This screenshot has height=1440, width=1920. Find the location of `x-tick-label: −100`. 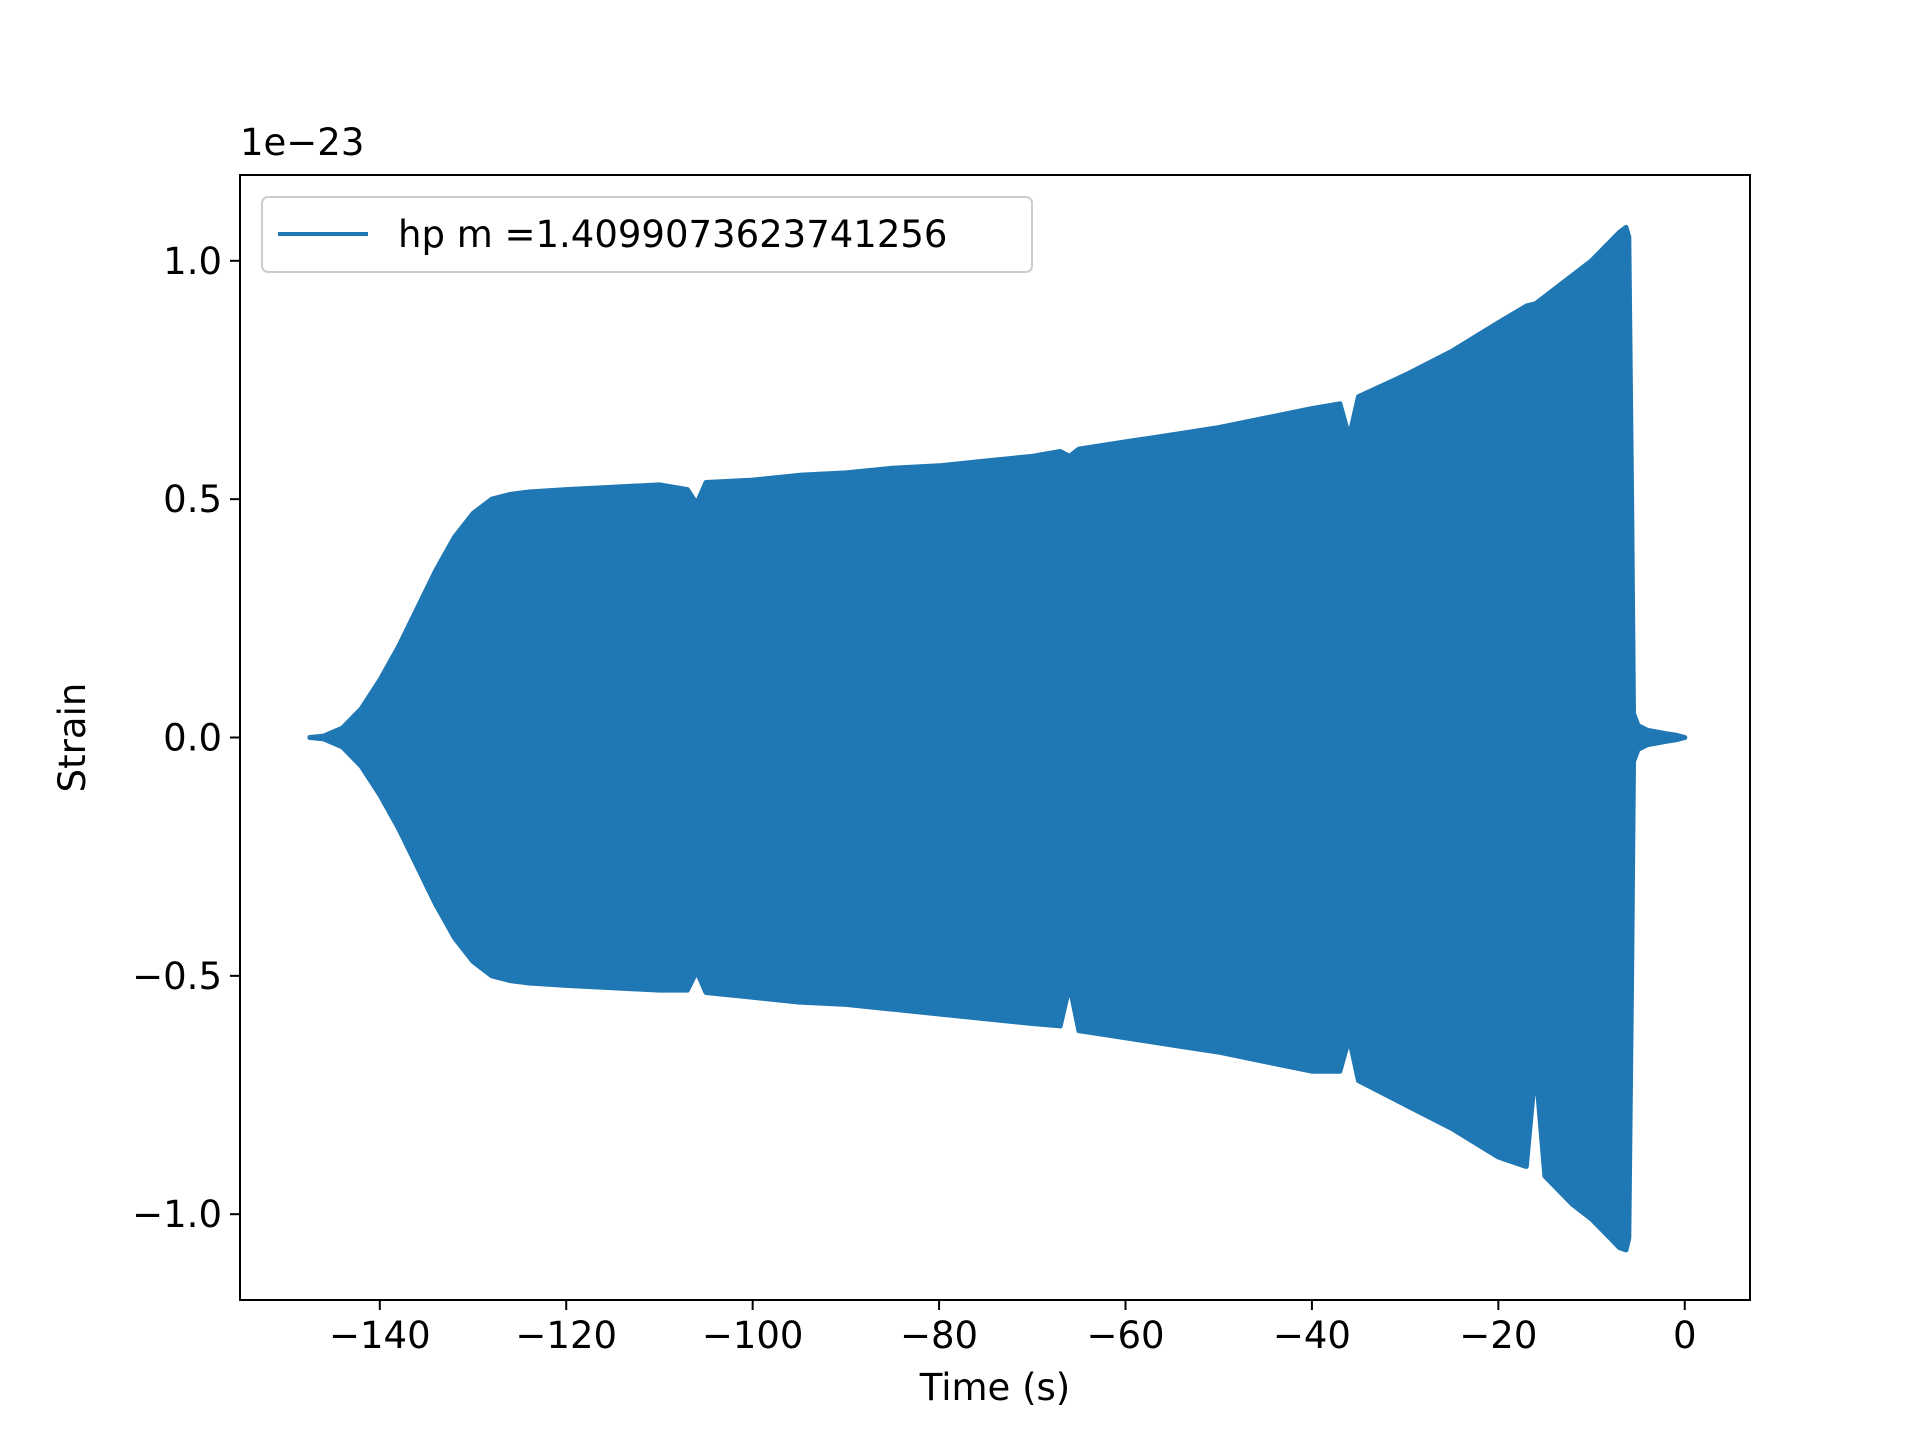

x-tick-label: −100 is located at coordinates (753, 1335).